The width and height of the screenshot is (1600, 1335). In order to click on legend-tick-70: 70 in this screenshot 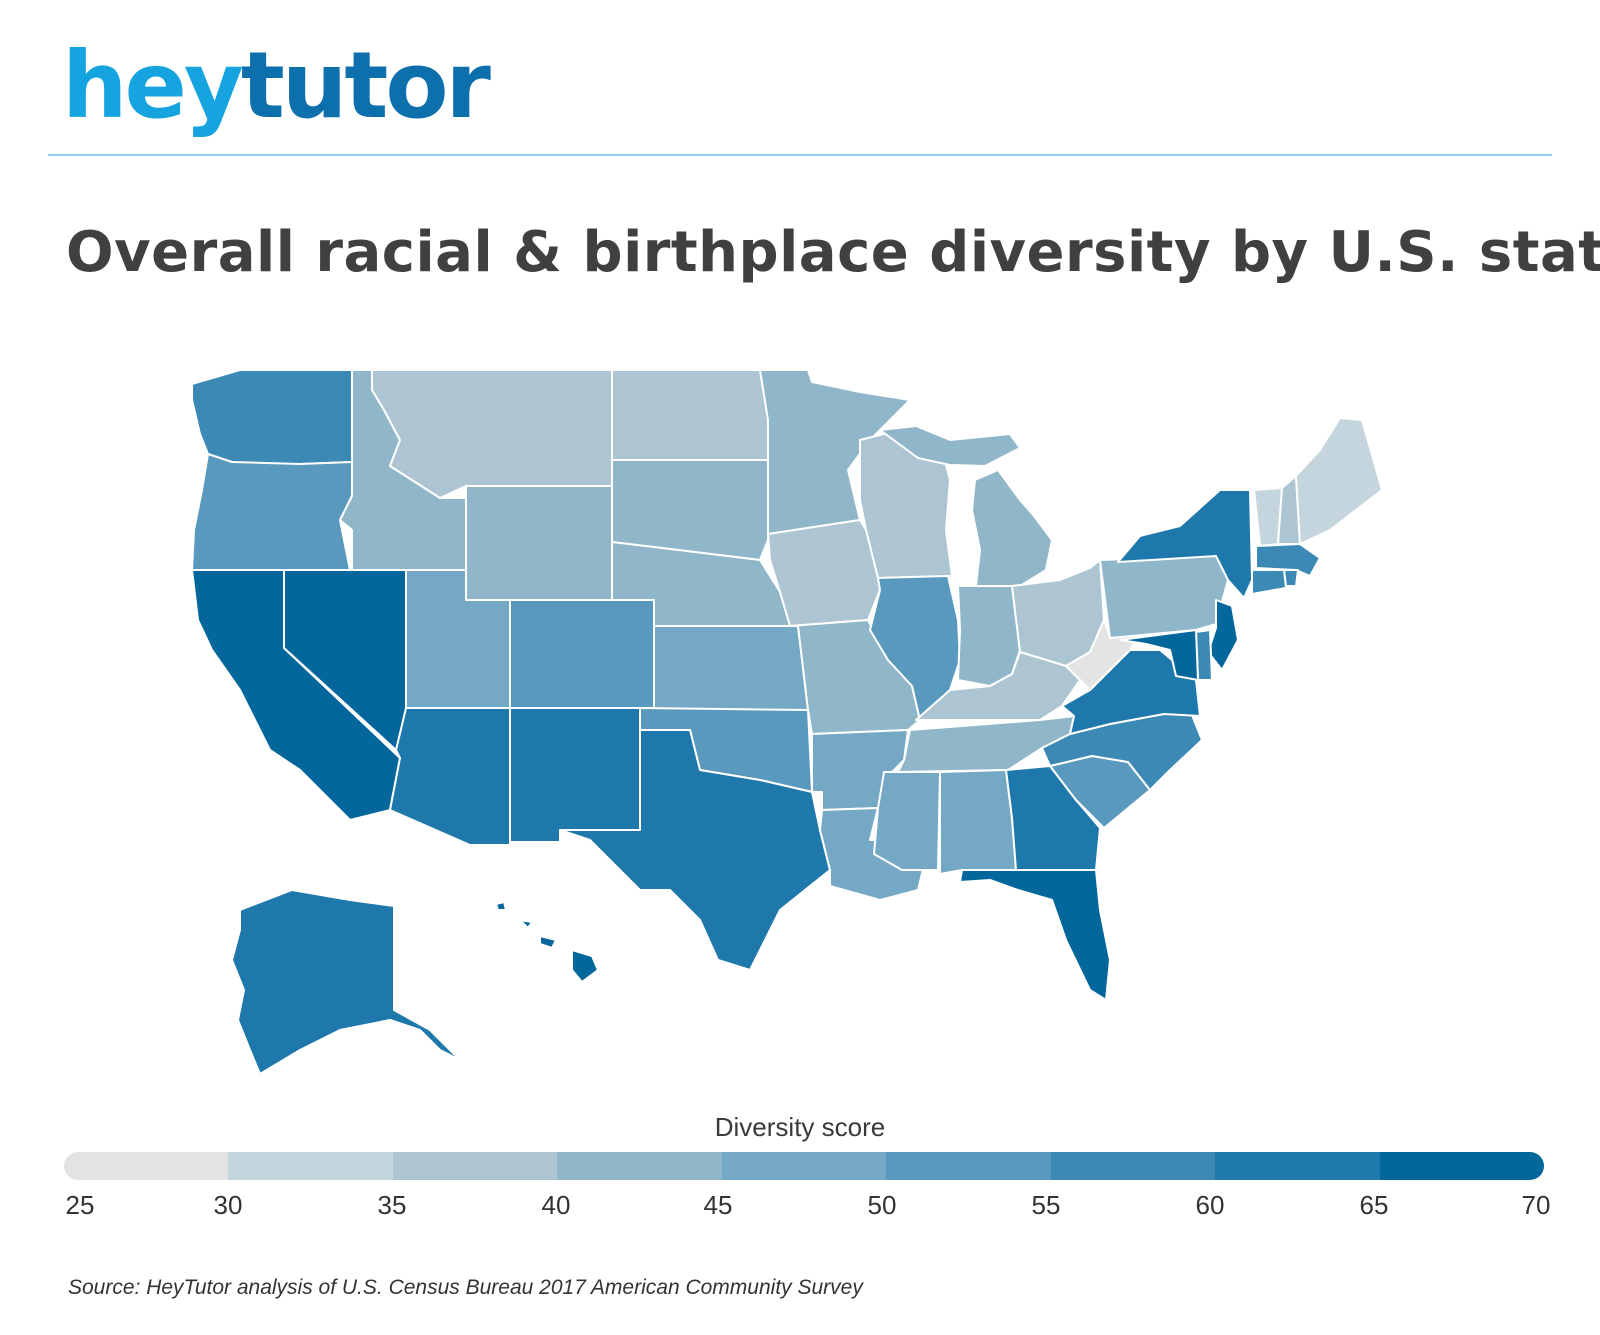, I will do `click(1536, 1205)`.